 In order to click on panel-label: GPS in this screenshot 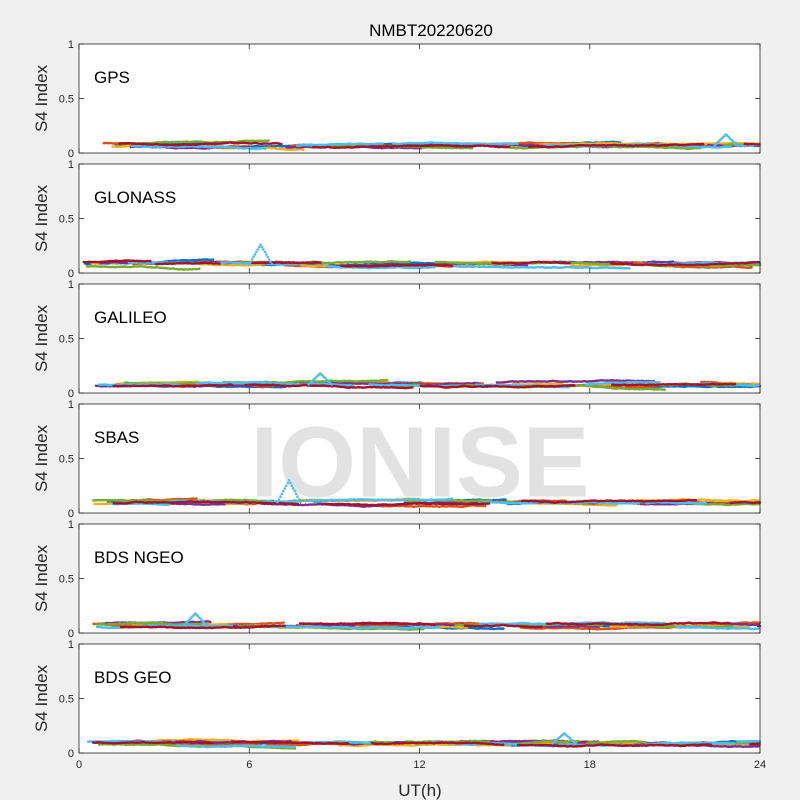, I will do `click(112, 77)`.